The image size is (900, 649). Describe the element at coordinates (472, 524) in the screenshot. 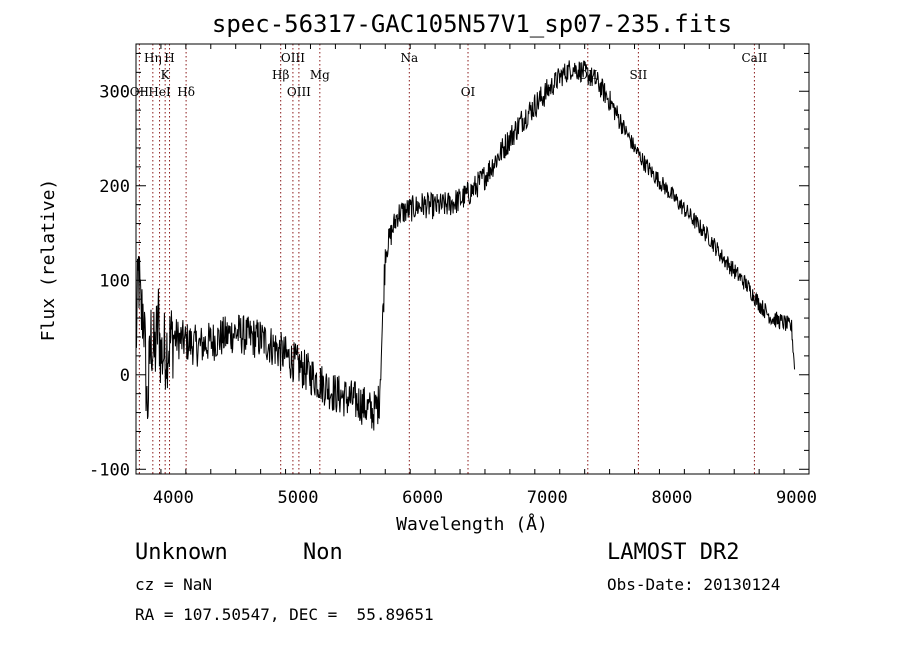

I see `x-axis-label: Wavelength (Å)` at that location.